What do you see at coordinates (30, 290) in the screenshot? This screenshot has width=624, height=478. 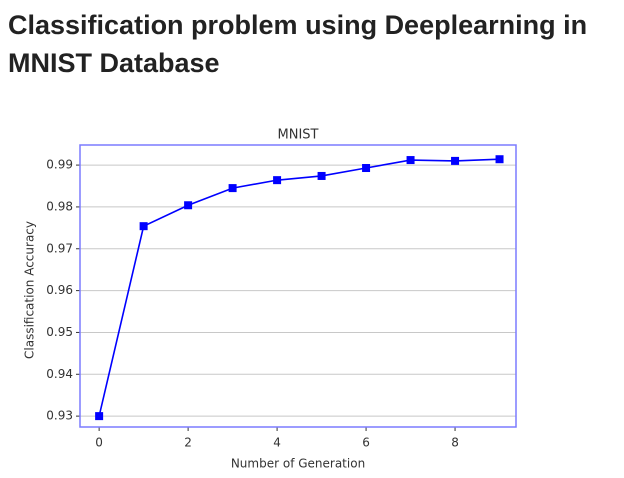 I see `y-axis-label: Classification Accuracy` at bounding box center [30, 290].